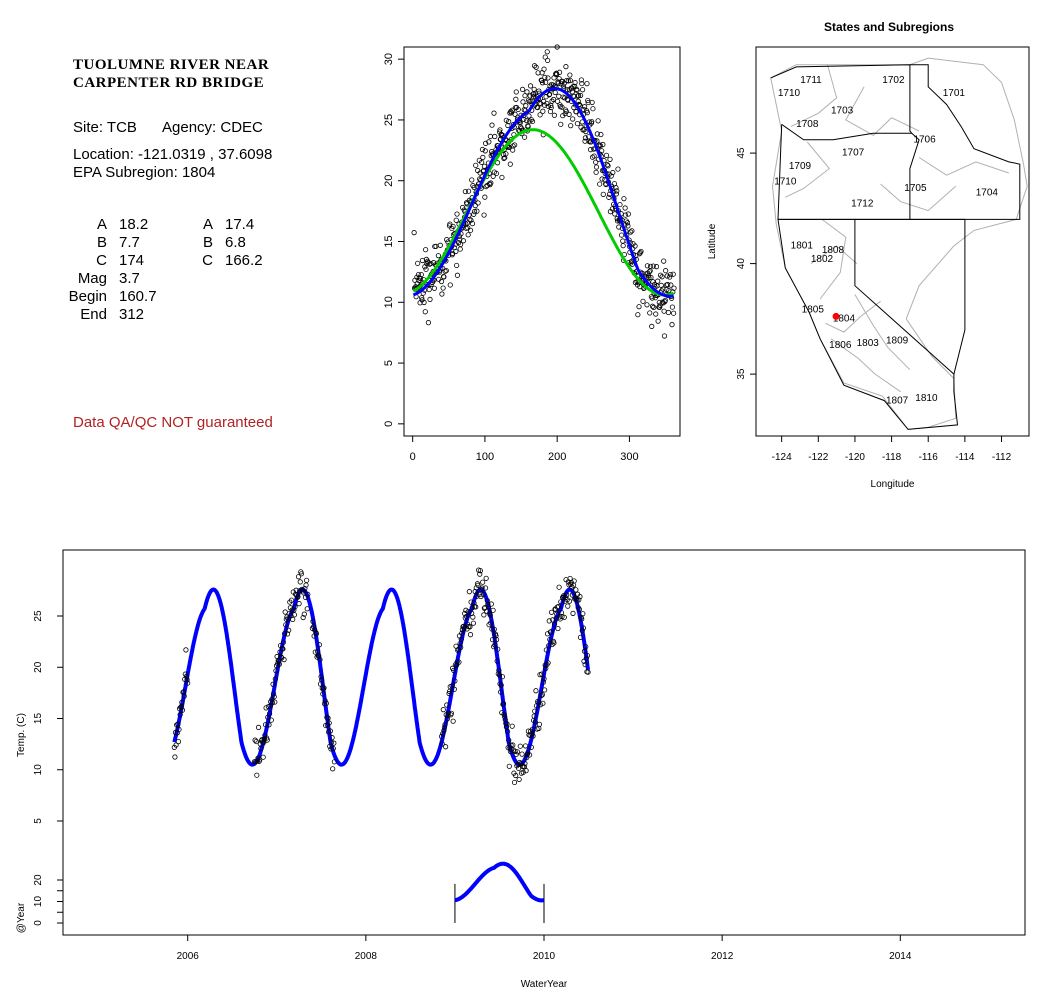 This screenshot has height=1001, width=1038. What do you see at coordinates (101, 242) in the screenshot?
I see `param-name: B` at bounding box center [101, 242].